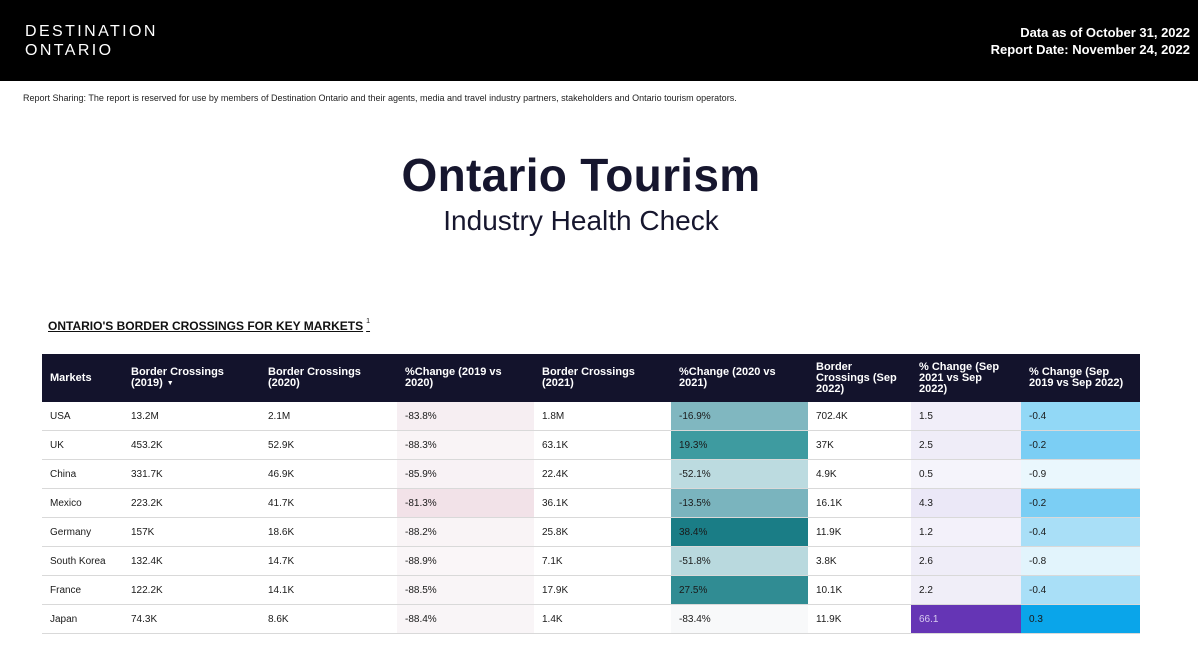  Describe the element at coordinates (91, 31) in the screenshot. I see `brand-line-1: DESTINATION` at that location.